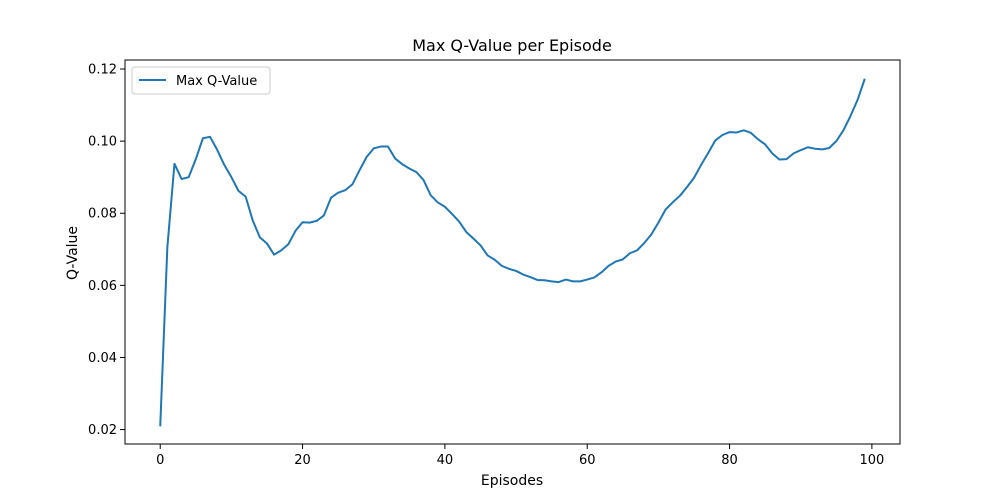  What do you see at coordinates (216, 81) in the screenshot?
I see `legend-entry-label: Max Q-Value` at bounding box center [216, 81].